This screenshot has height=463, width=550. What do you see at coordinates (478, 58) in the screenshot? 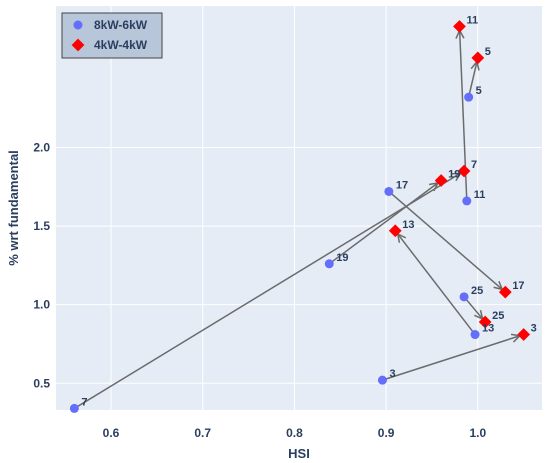
I see `point-4kw-4kw-h5` at bounding box center [478, 58].